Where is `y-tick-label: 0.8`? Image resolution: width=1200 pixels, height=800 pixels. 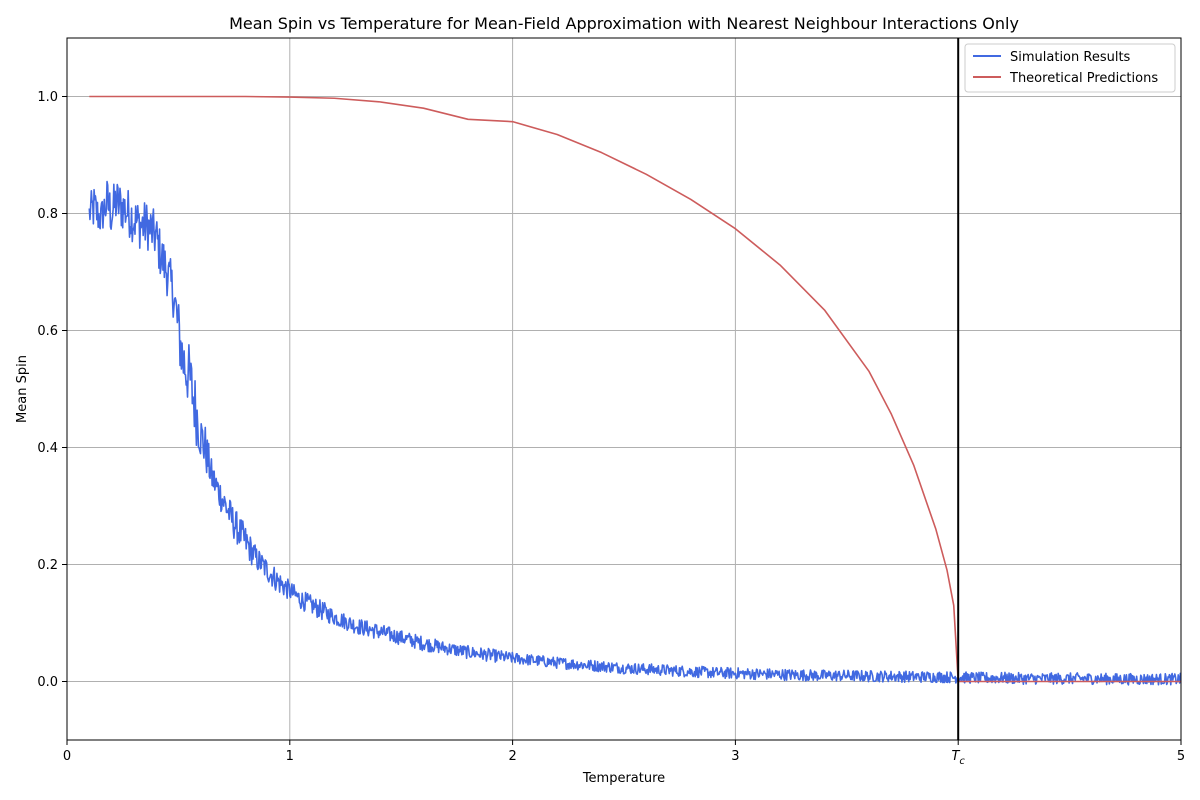
y-tick-label: 0.8 is located at coordinates (47, 214).